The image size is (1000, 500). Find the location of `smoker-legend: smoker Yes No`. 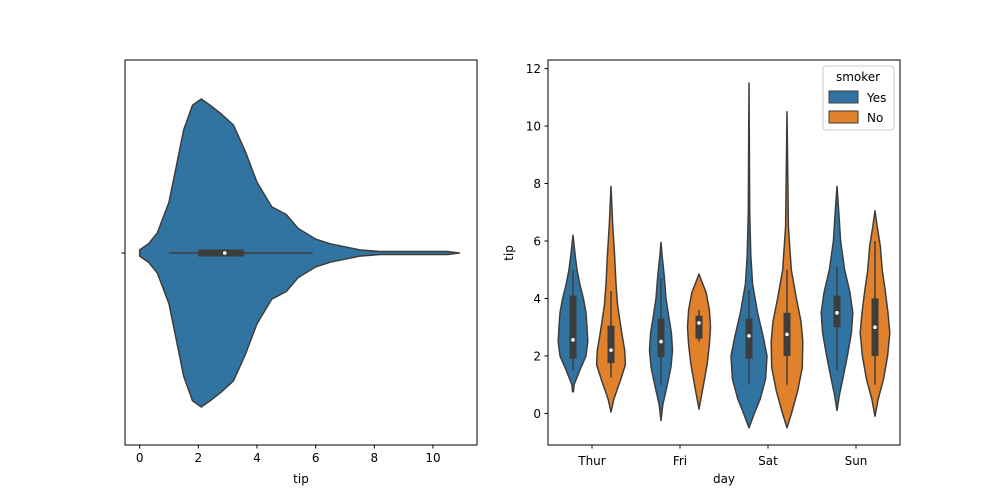

smoker-legend: smoker Yes No is located at coordinates (858, 98).